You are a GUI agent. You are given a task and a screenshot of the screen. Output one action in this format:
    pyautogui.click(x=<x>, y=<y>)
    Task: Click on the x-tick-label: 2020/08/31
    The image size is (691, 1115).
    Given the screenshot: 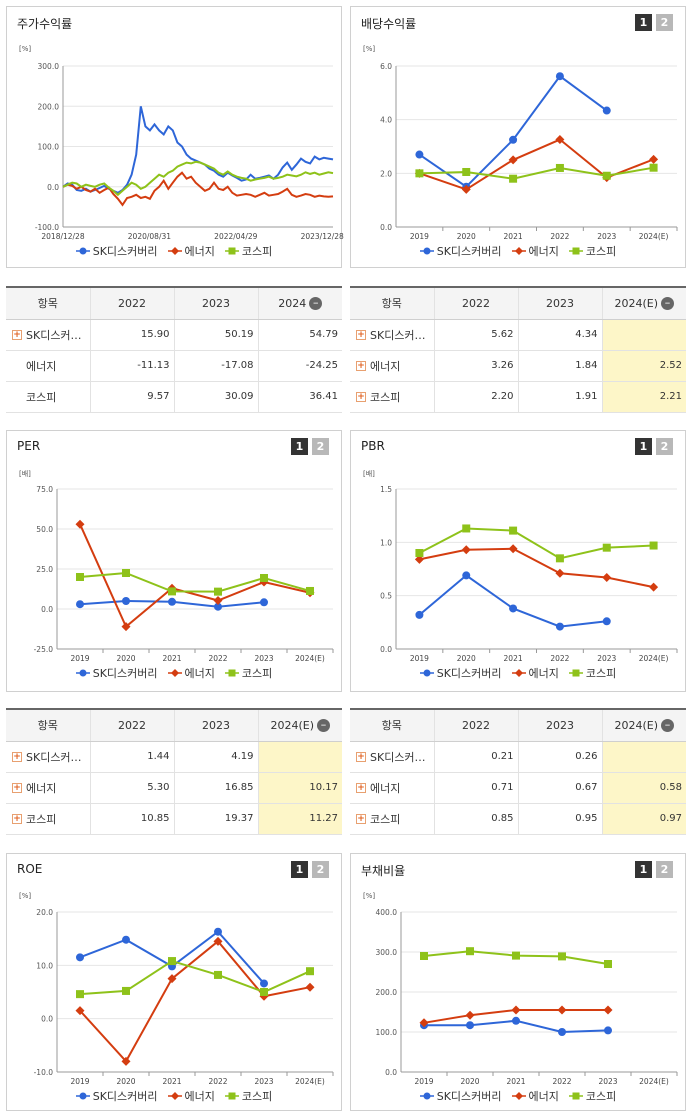 What is the action you would take?
    pyautogui.click(x=149, y=236)
    